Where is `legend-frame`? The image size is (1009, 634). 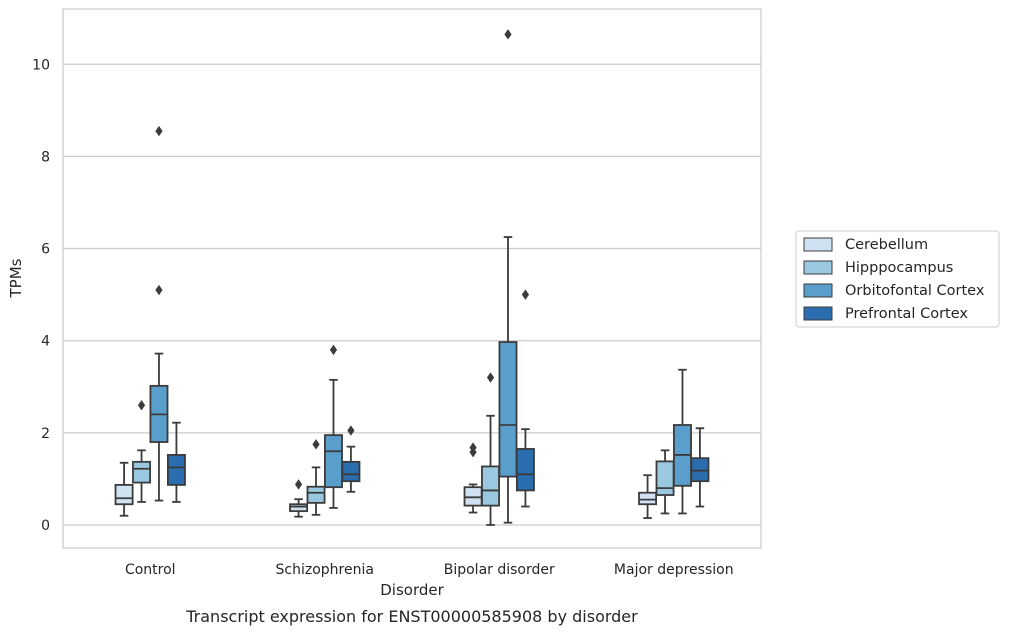 legend-frame is located at coordinates (897, 279).